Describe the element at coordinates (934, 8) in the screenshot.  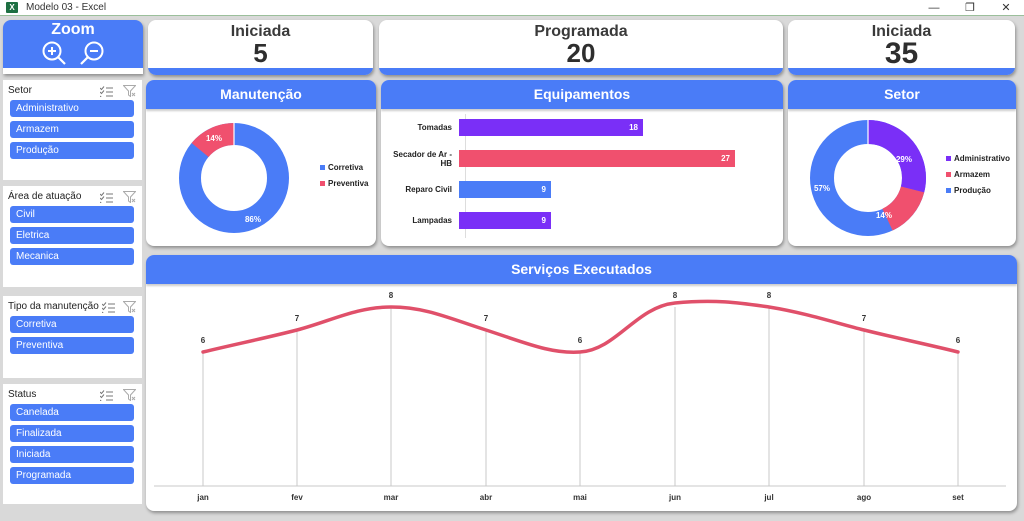
I see `minimize-button: —` at that location.